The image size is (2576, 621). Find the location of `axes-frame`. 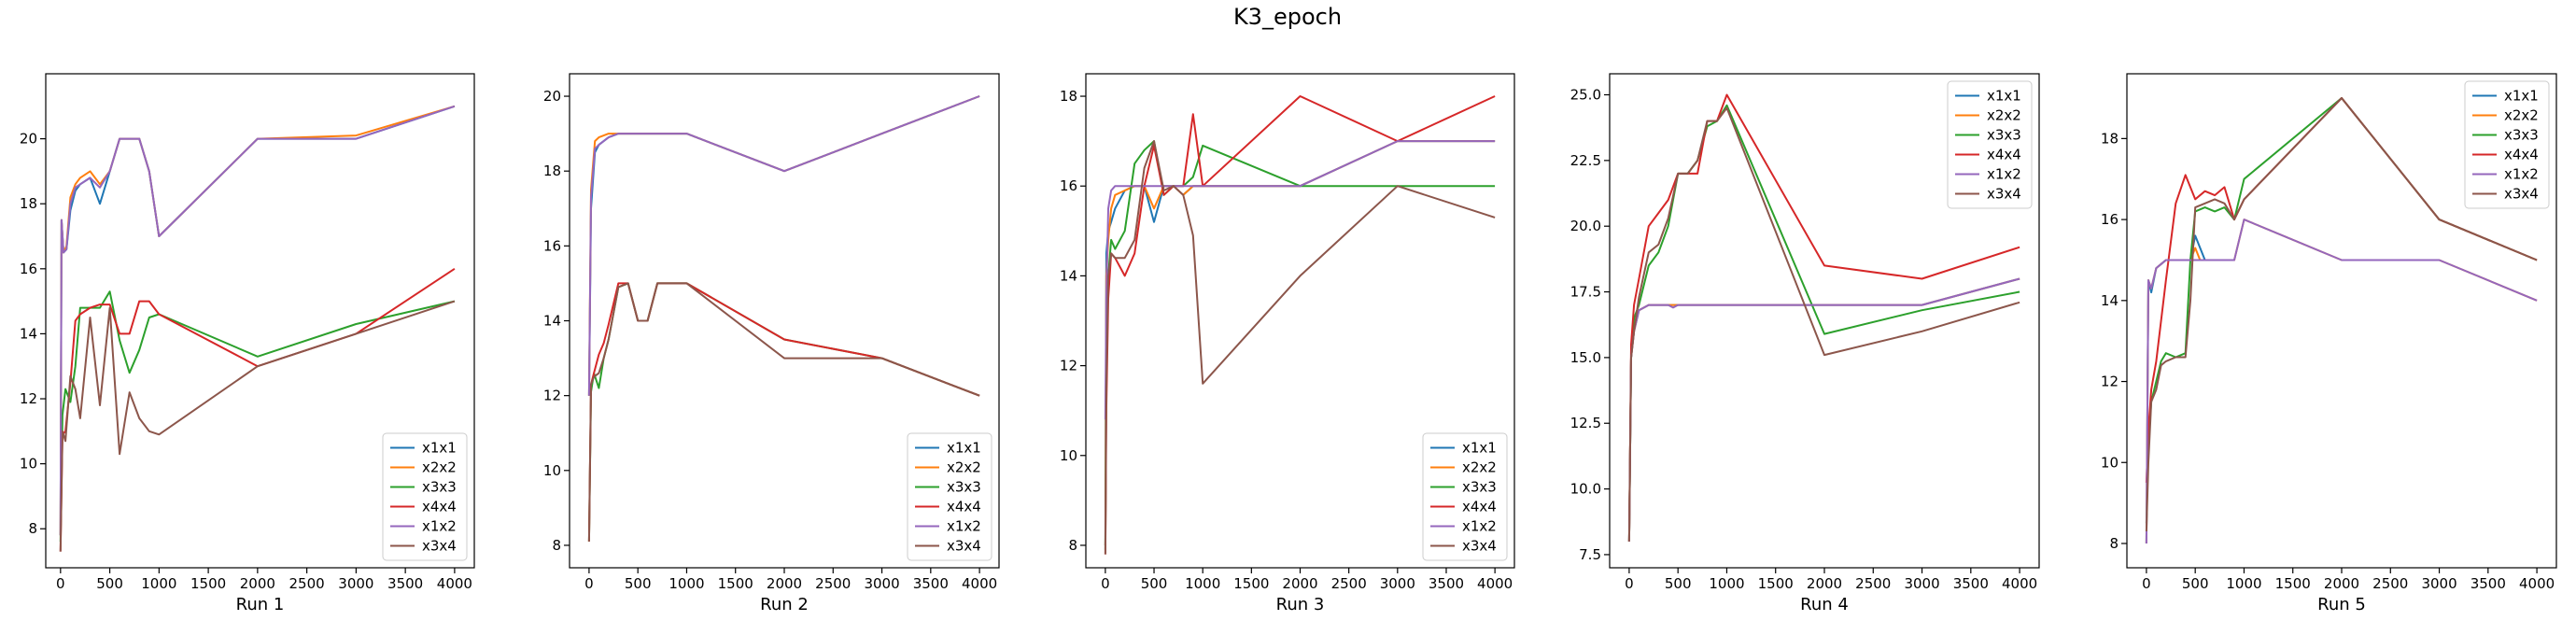

axes-frame is located at coordinates (260, 321).